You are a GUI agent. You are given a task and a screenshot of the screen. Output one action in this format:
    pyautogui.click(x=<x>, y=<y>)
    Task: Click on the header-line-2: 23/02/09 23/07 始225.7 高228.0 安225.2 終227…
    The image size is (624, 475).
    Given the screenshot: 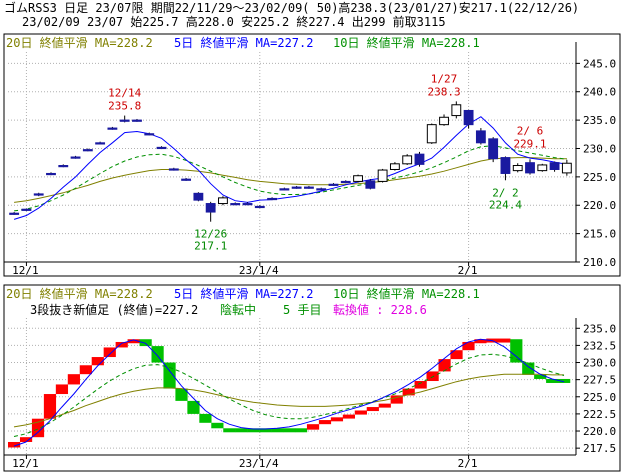 What is the action you would take?
    pyautogui.click(x=234, y=22)
    